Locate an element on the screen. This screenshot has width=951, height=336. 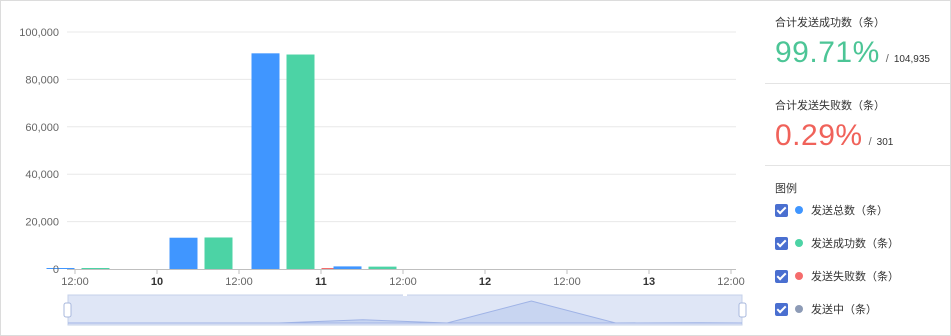
legend-label: 发送失败数（条） is located at coordinates (855, 277).